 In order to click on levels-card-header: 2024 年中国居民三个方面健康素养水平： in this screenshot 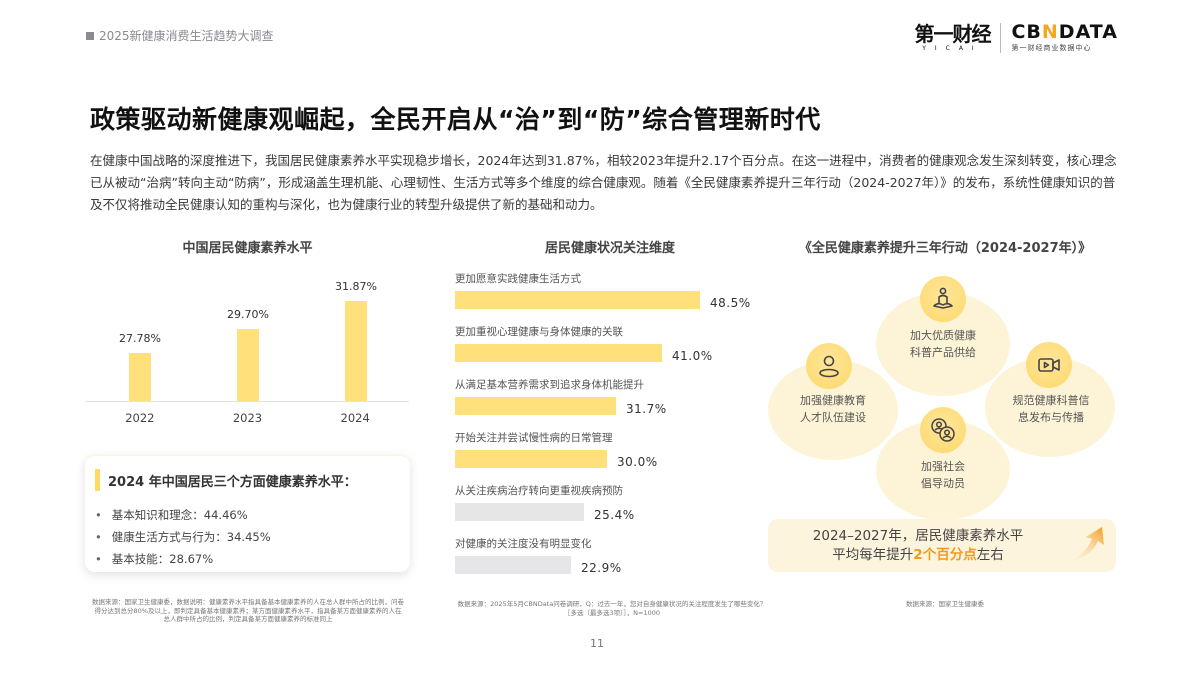, I will do `click(226, 480)`.